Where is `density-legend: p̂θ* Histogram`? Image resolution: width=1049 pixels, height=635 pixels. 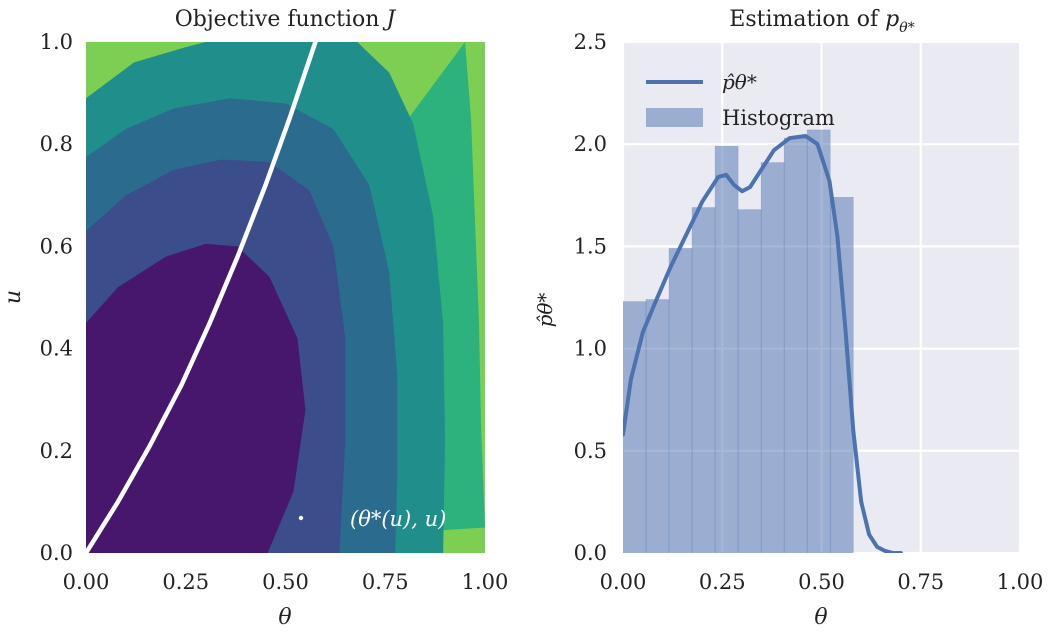 density-legend: p̂θ* Histogram is located at coordinates (740, 100).